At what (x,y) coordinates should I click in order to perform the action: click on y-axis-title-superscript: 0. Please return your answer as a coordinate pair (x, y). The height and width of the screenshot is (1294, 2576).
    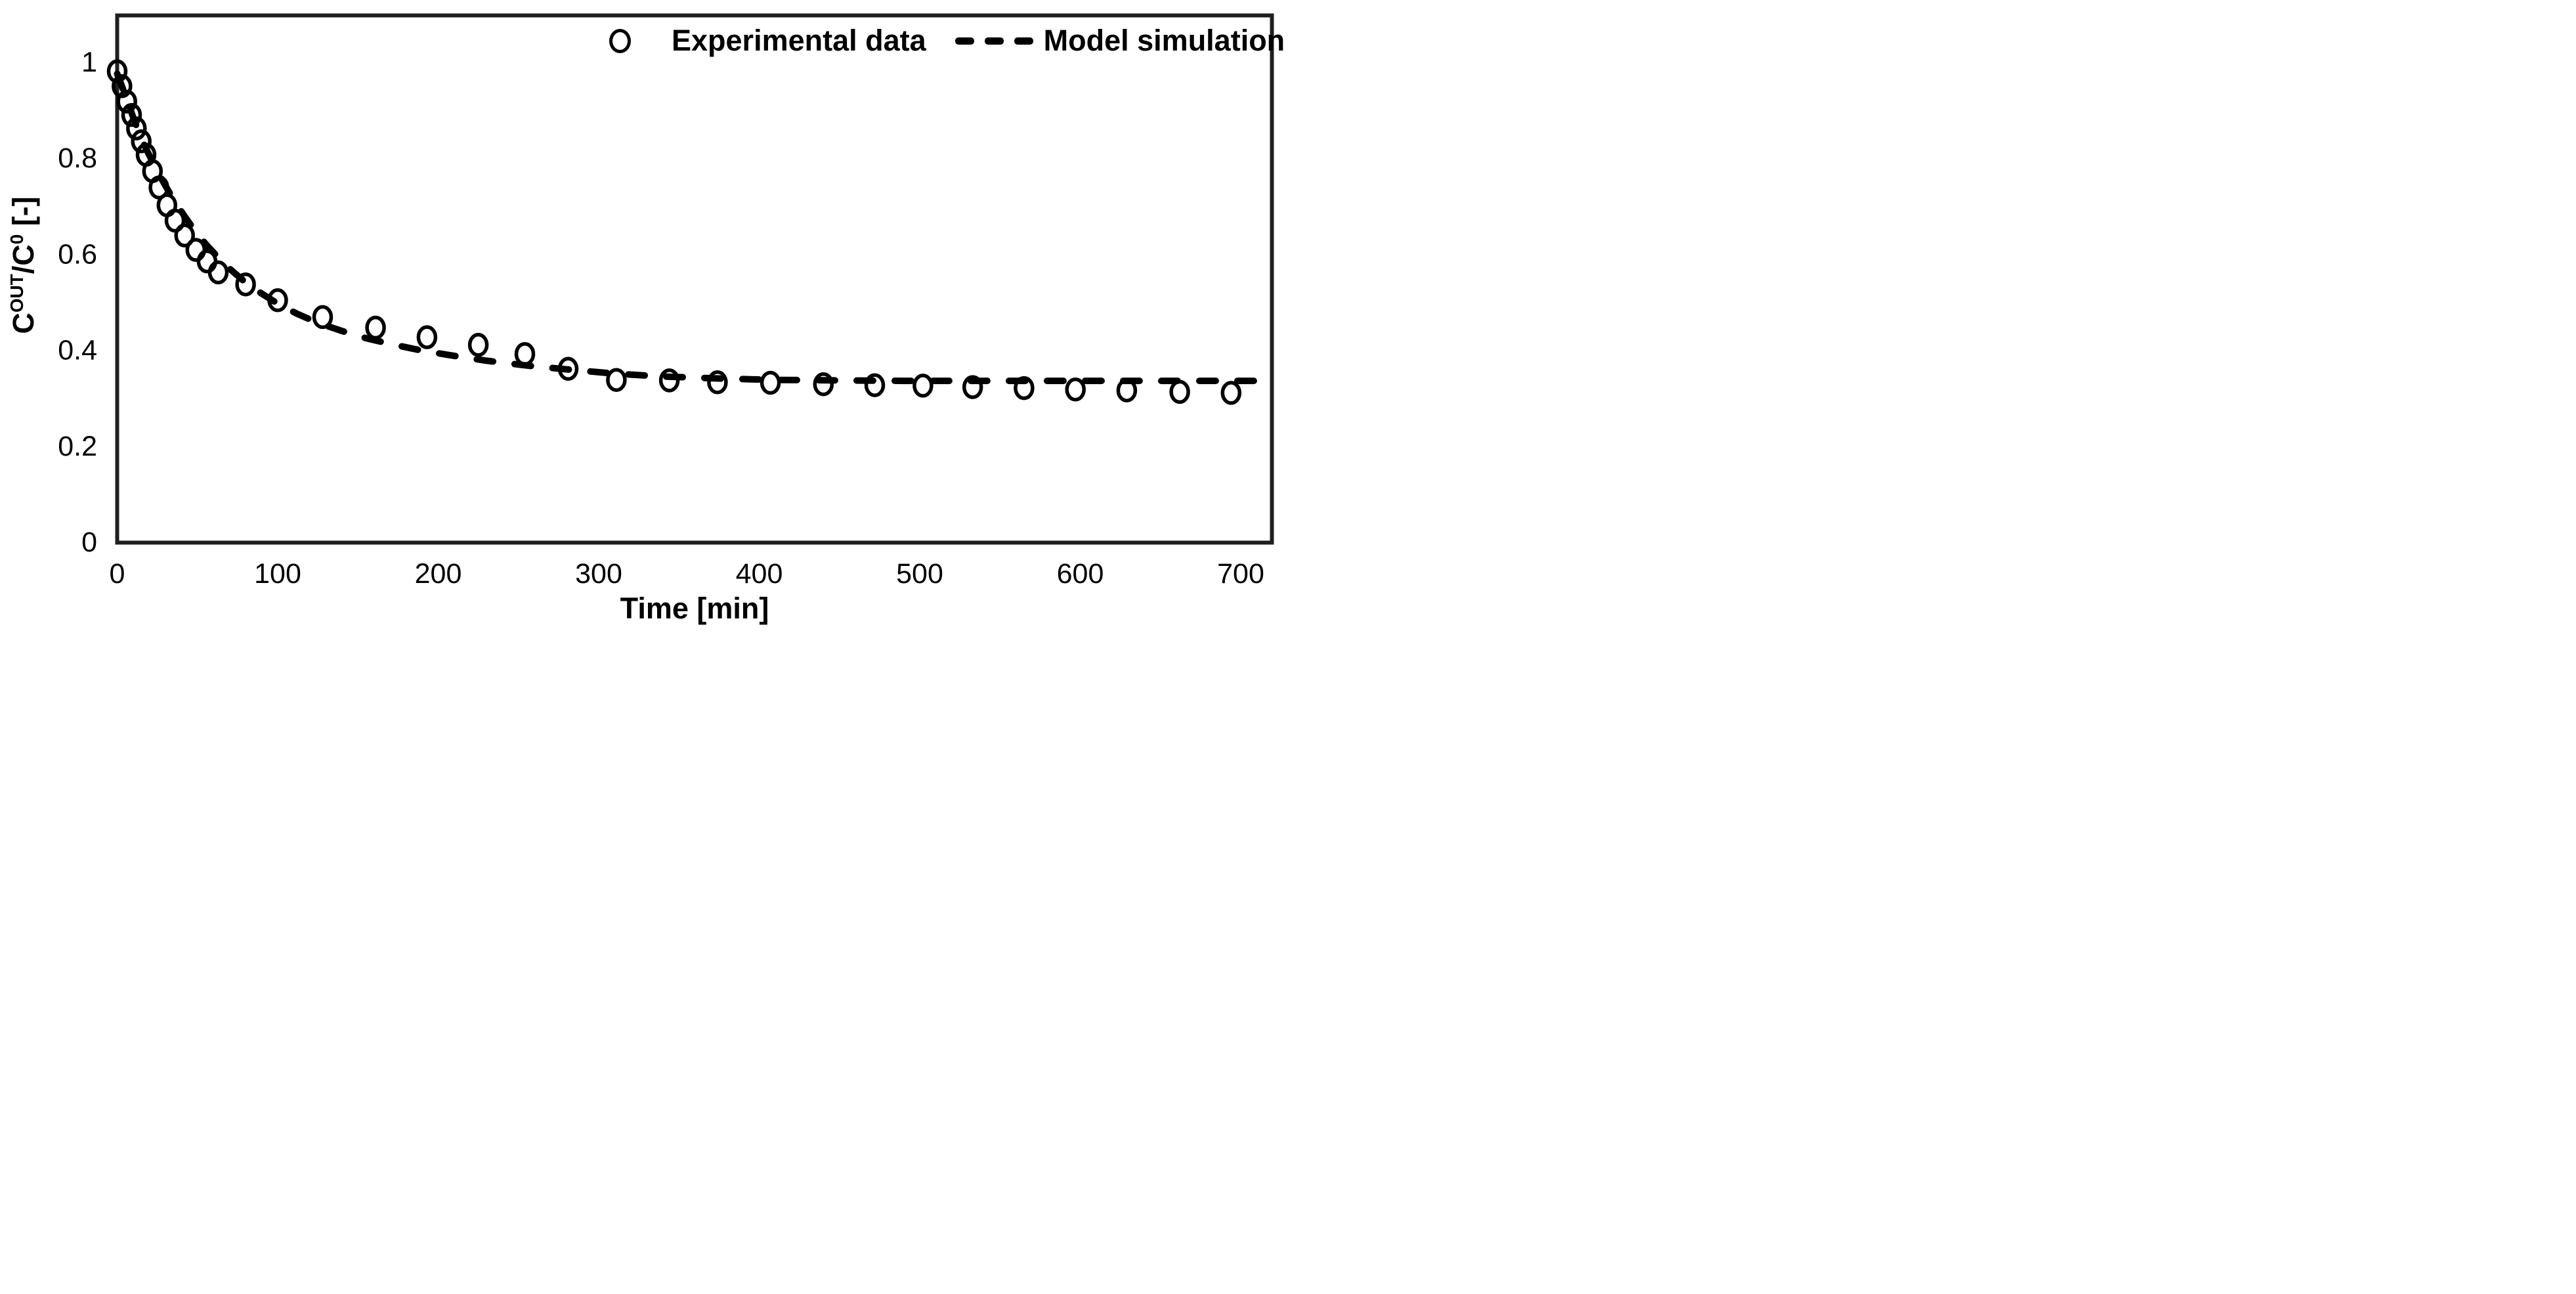
    Looking at the image, I should click on (17, 239).